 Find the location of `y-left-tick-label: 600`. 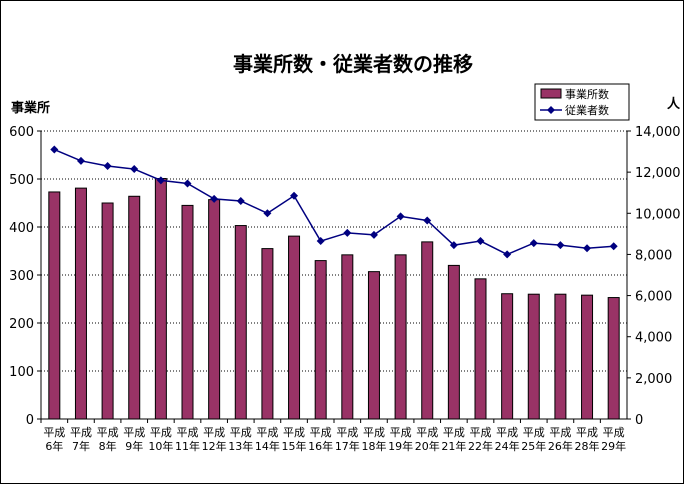

y-left-tick-label: 600 is located at coordinates (21, 132).